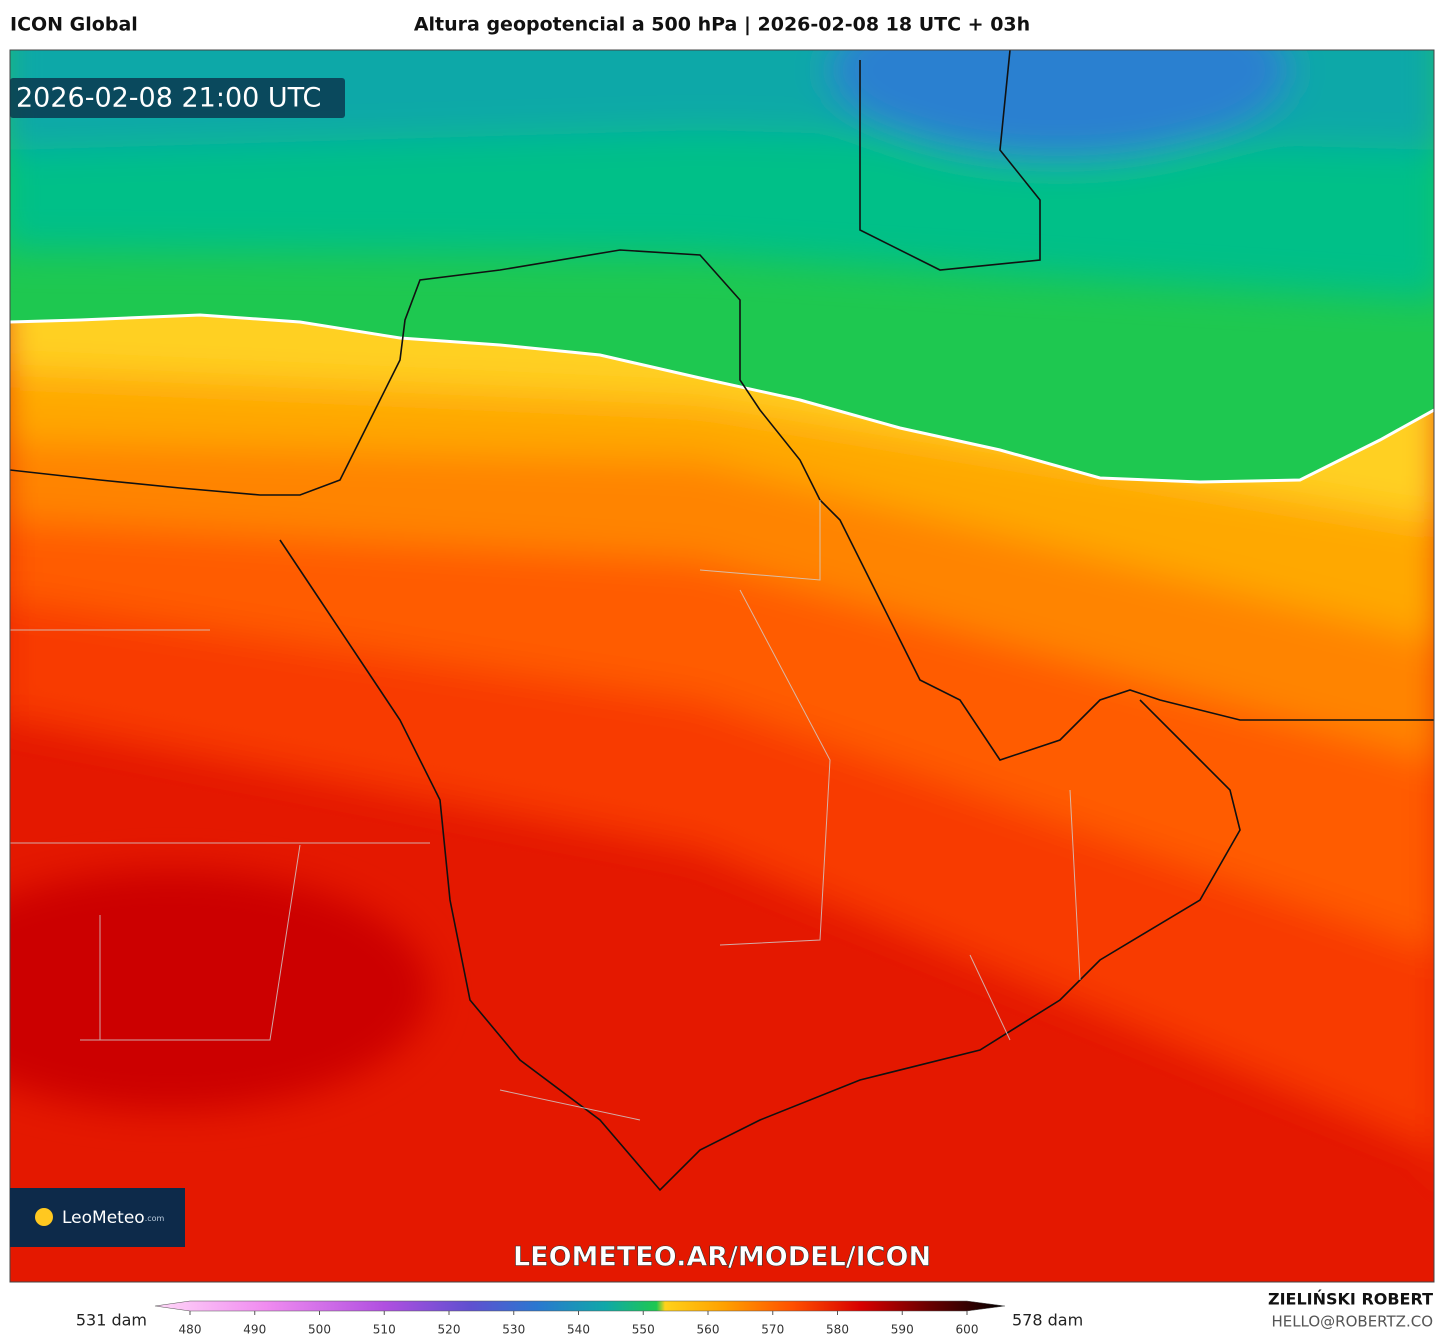  What do you see at coordinates (319, 1330) in the screenshot?
I see `colorbar-tick-label: 500` at bounding box center [319, 1330].